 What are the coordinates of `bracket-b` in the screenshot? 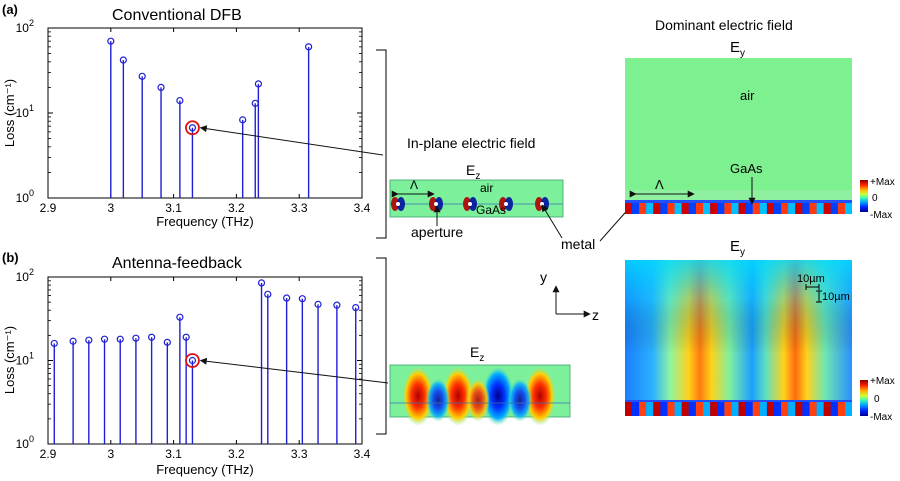 It's located at (381, 346).